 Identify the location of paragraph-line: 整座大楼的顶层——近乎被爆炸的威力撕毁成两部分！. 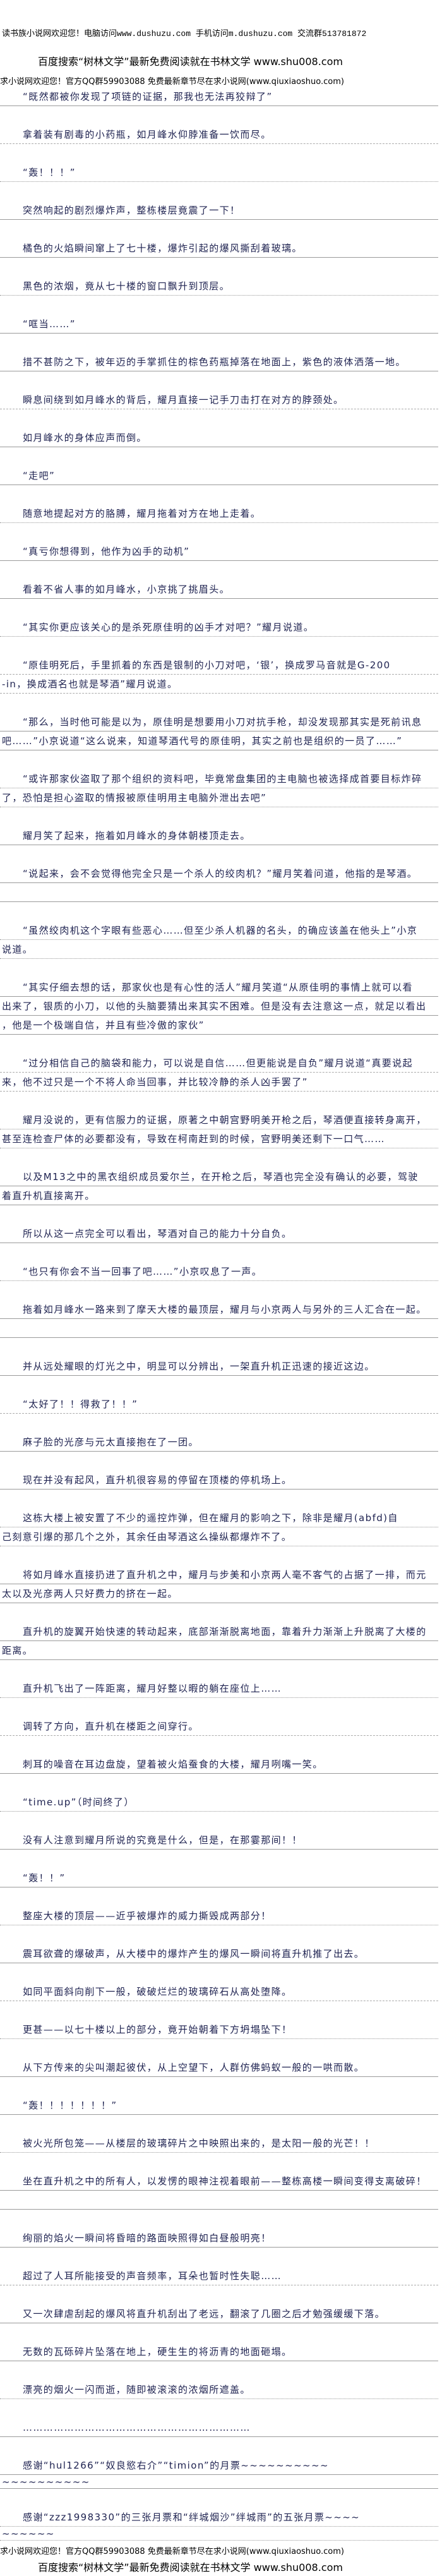
(219, 1915).